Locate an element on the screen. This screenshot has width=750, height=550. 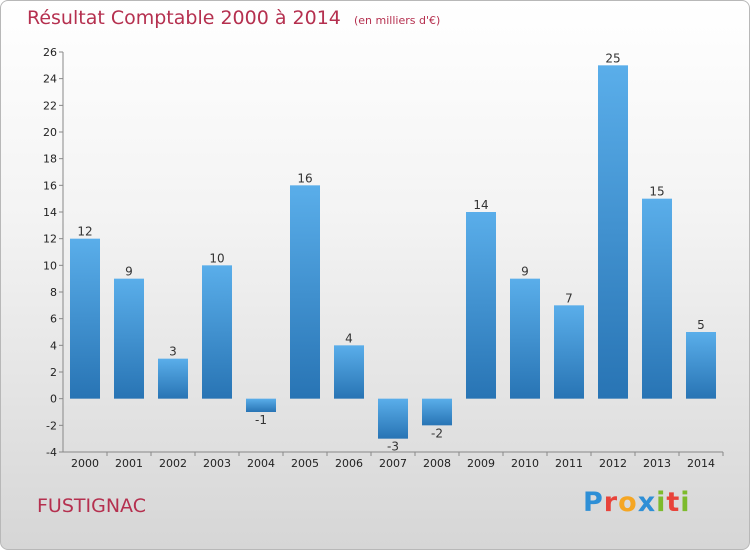
x-tick-label: 2012 is located at coordinates (613, 463).